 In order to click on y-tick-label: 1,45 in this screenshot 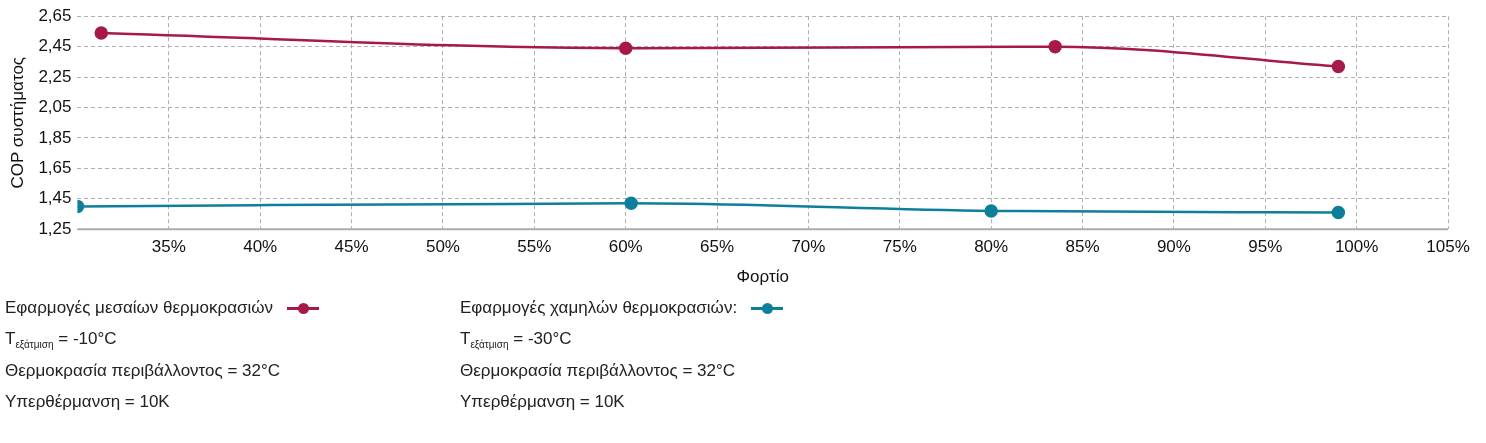, I will do `click(55, 198)`.